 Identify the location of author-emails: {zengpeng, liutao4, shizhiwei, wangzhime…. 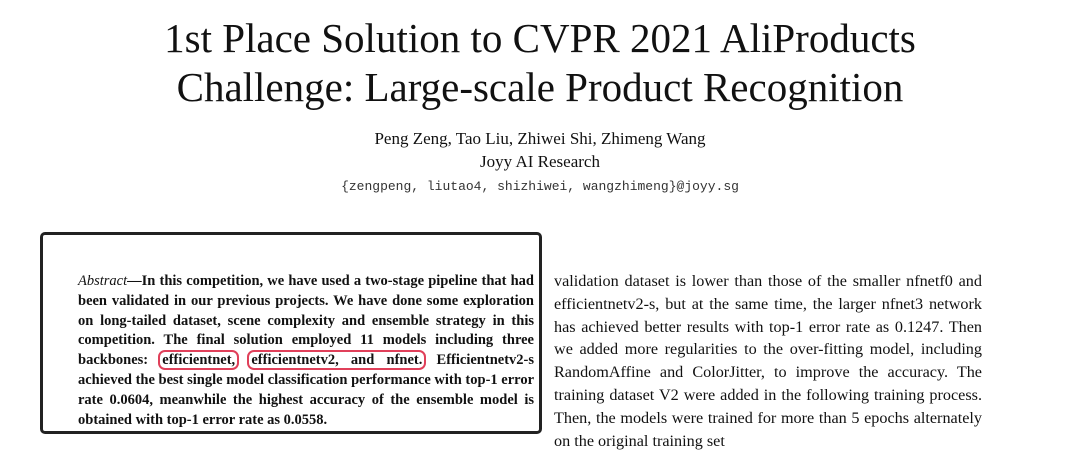
(540, 186).